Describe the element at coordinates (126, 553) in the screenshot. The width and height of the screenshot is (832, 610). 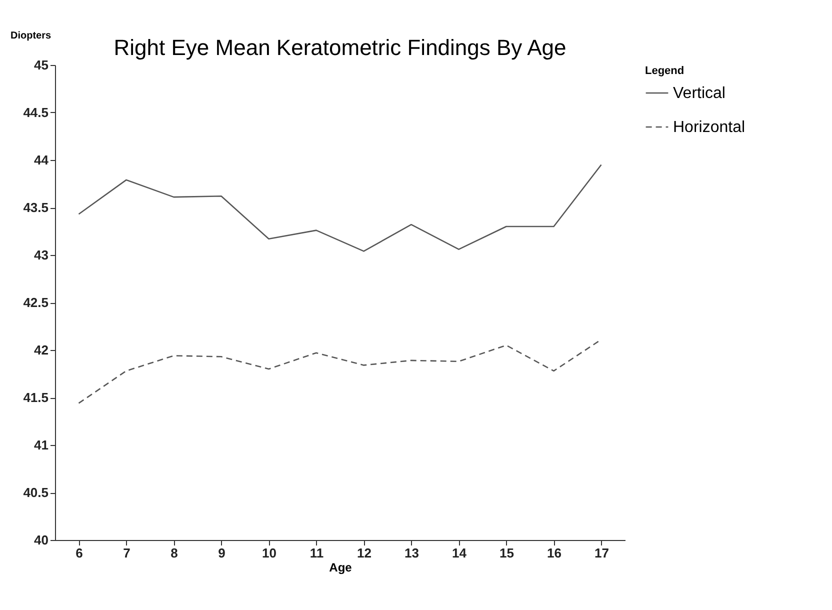
I see `x-tick-label: 7` at that location.